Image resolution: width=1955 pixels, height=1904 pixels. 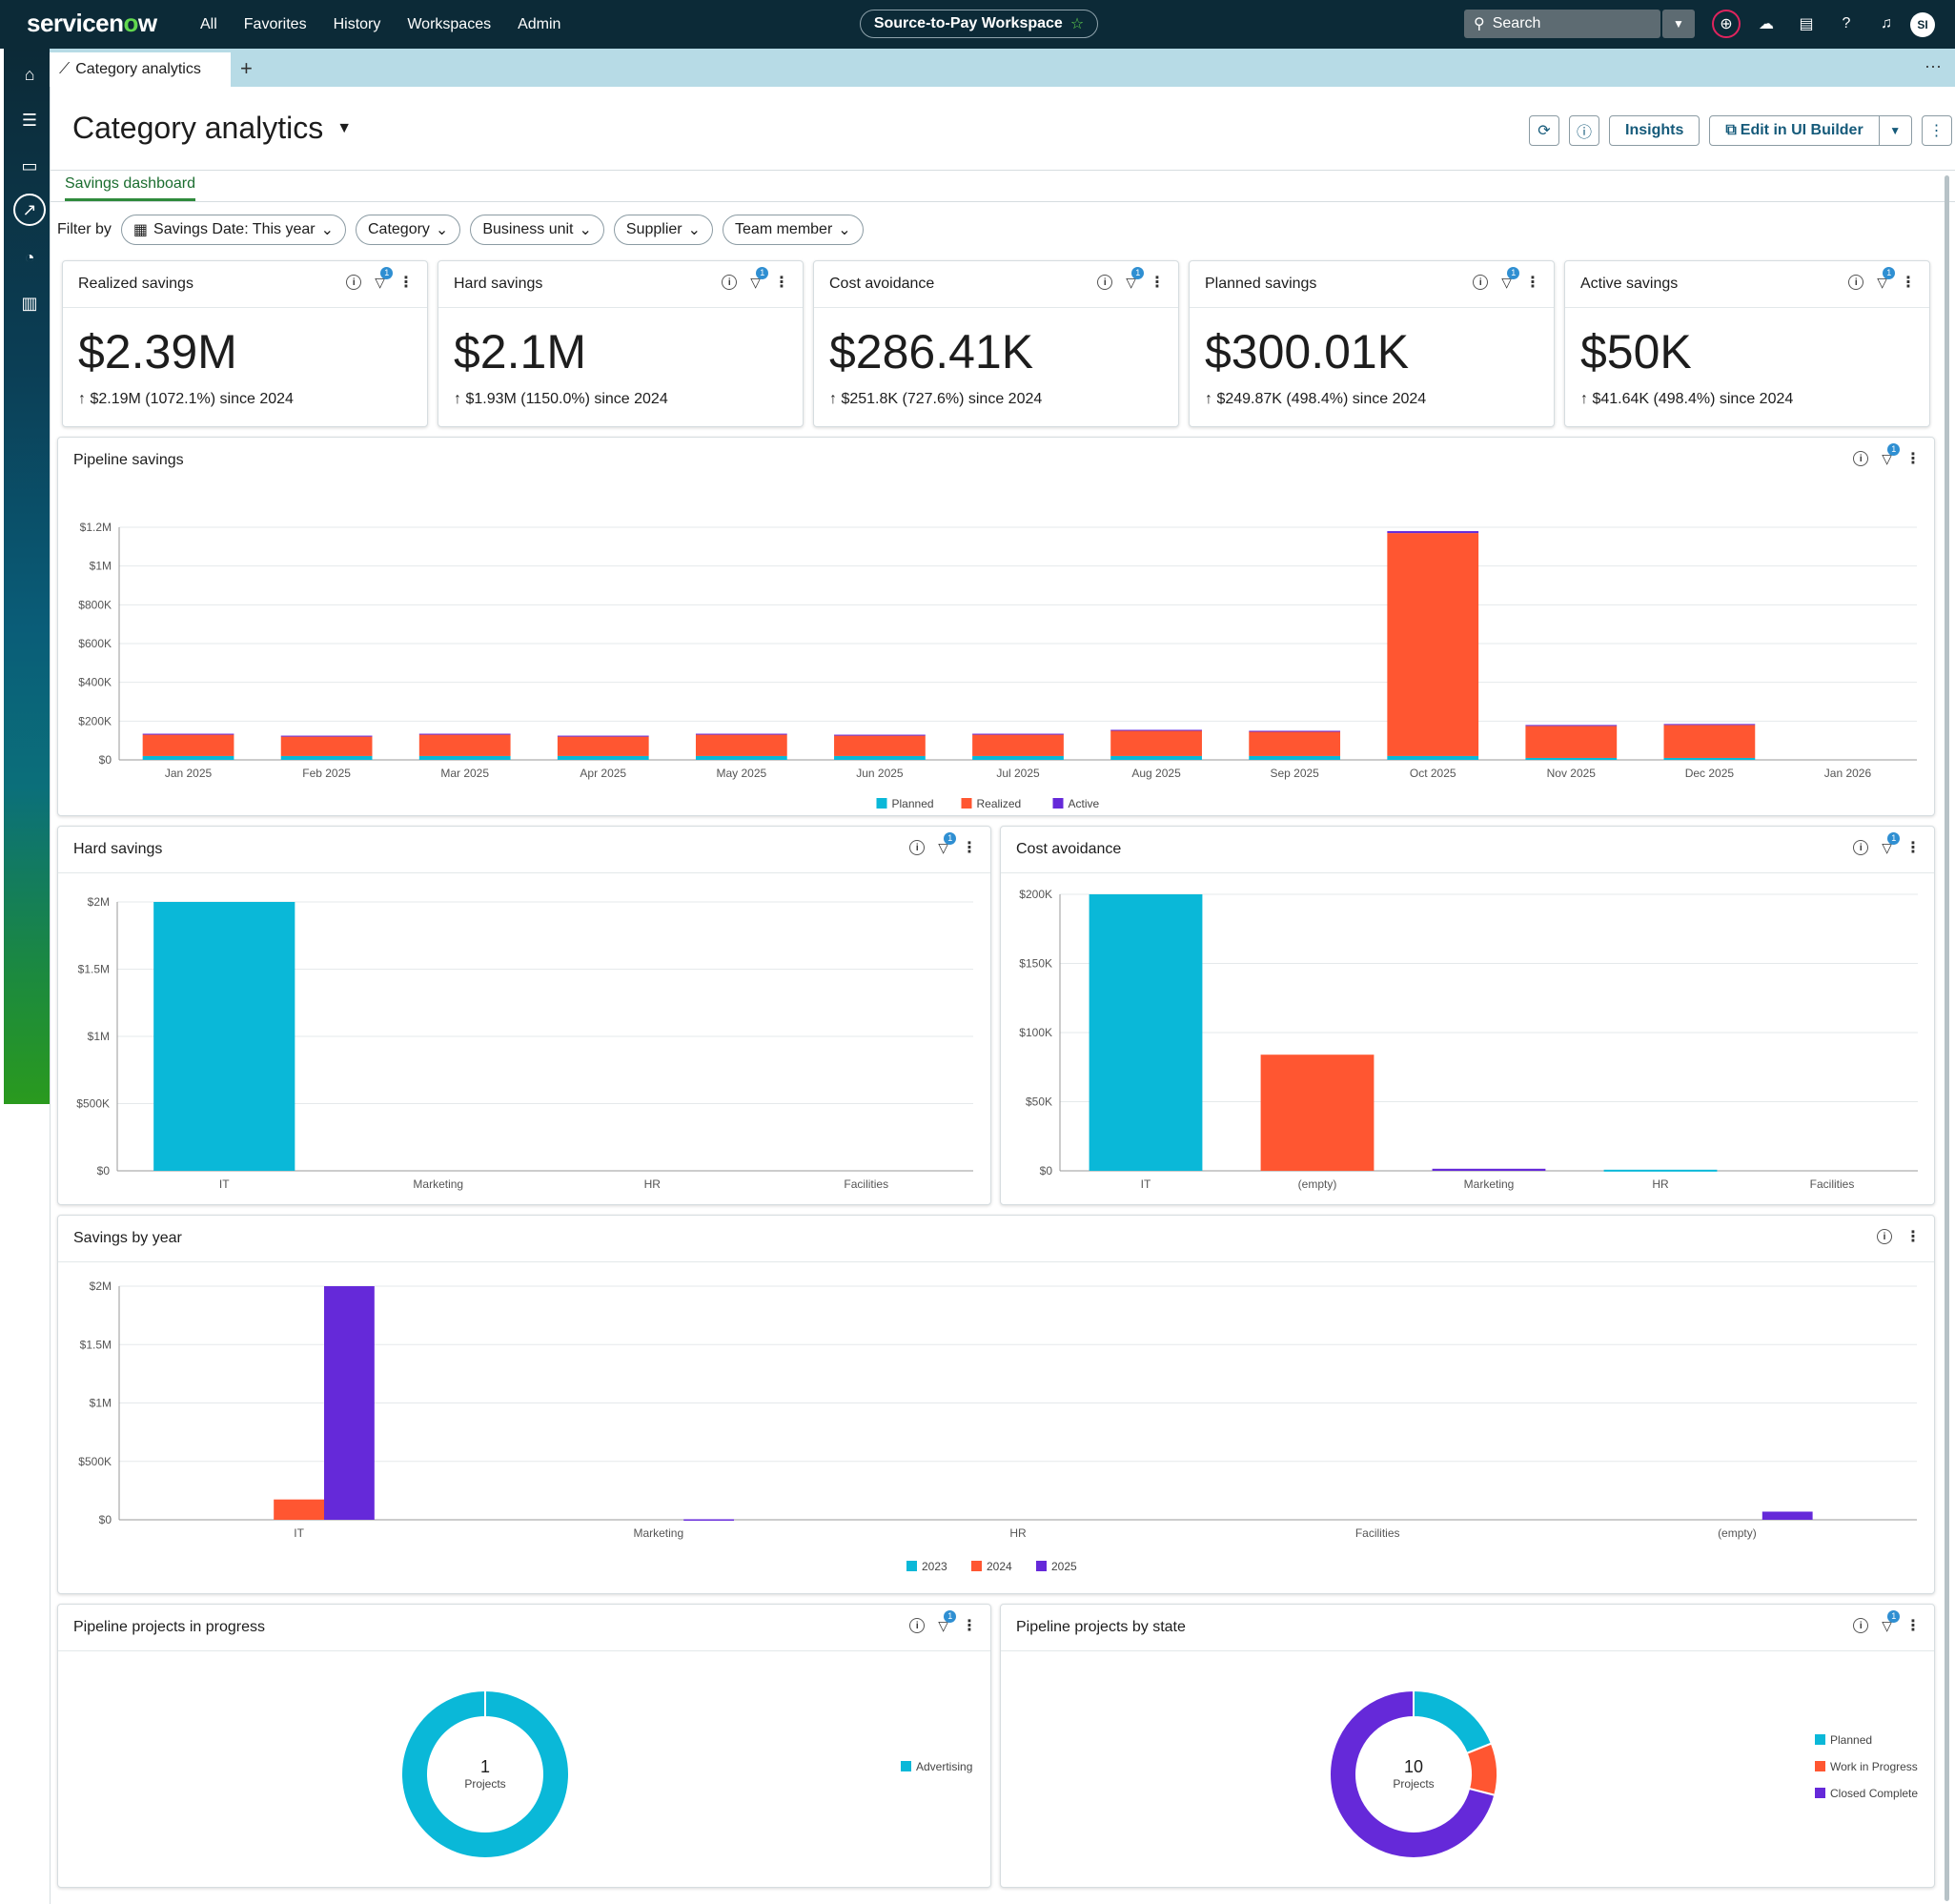 I want to click on y-tick-label: $800K, so click(x=95, y=604).